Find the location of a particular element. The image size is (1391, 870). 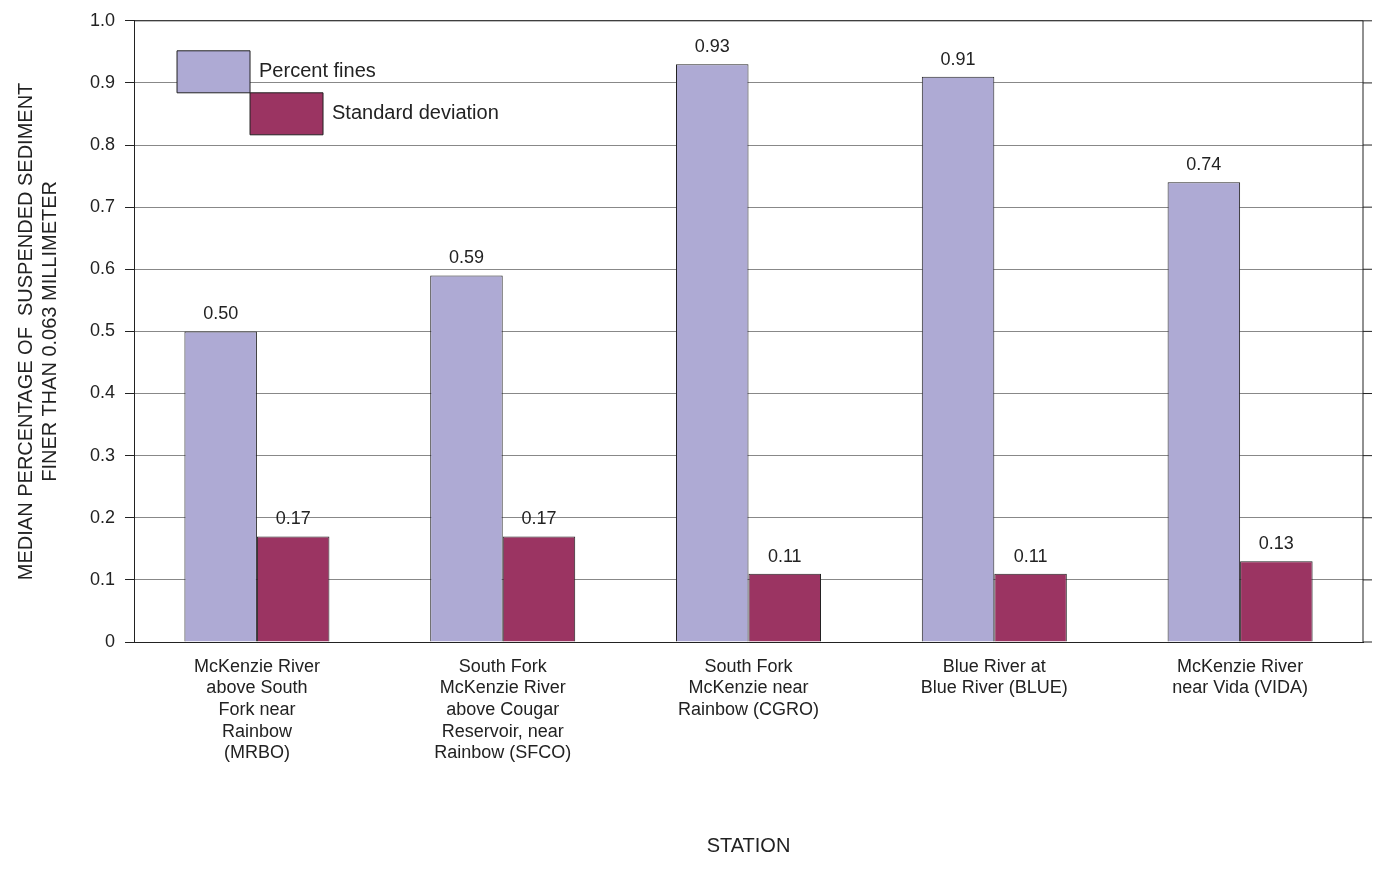

legend-label: Standard deviation is located at coordinates (415, 112).